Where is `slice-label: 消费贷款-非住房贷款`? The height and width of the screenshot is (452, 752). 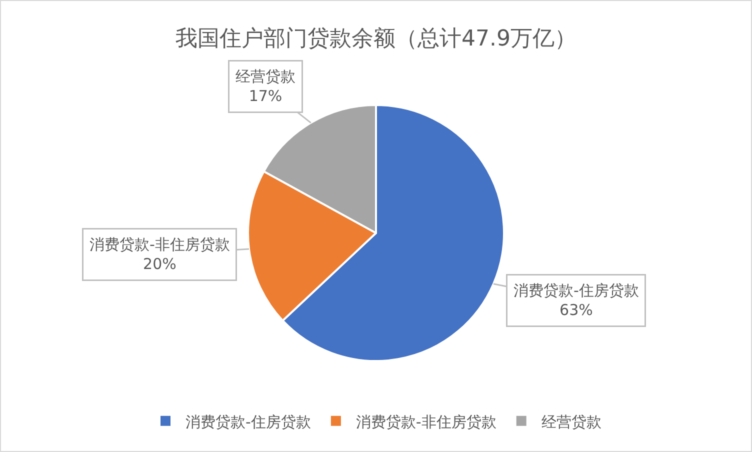 slice-label: 消费贷款-非住房贷款 is located at coordinates (160, 245).